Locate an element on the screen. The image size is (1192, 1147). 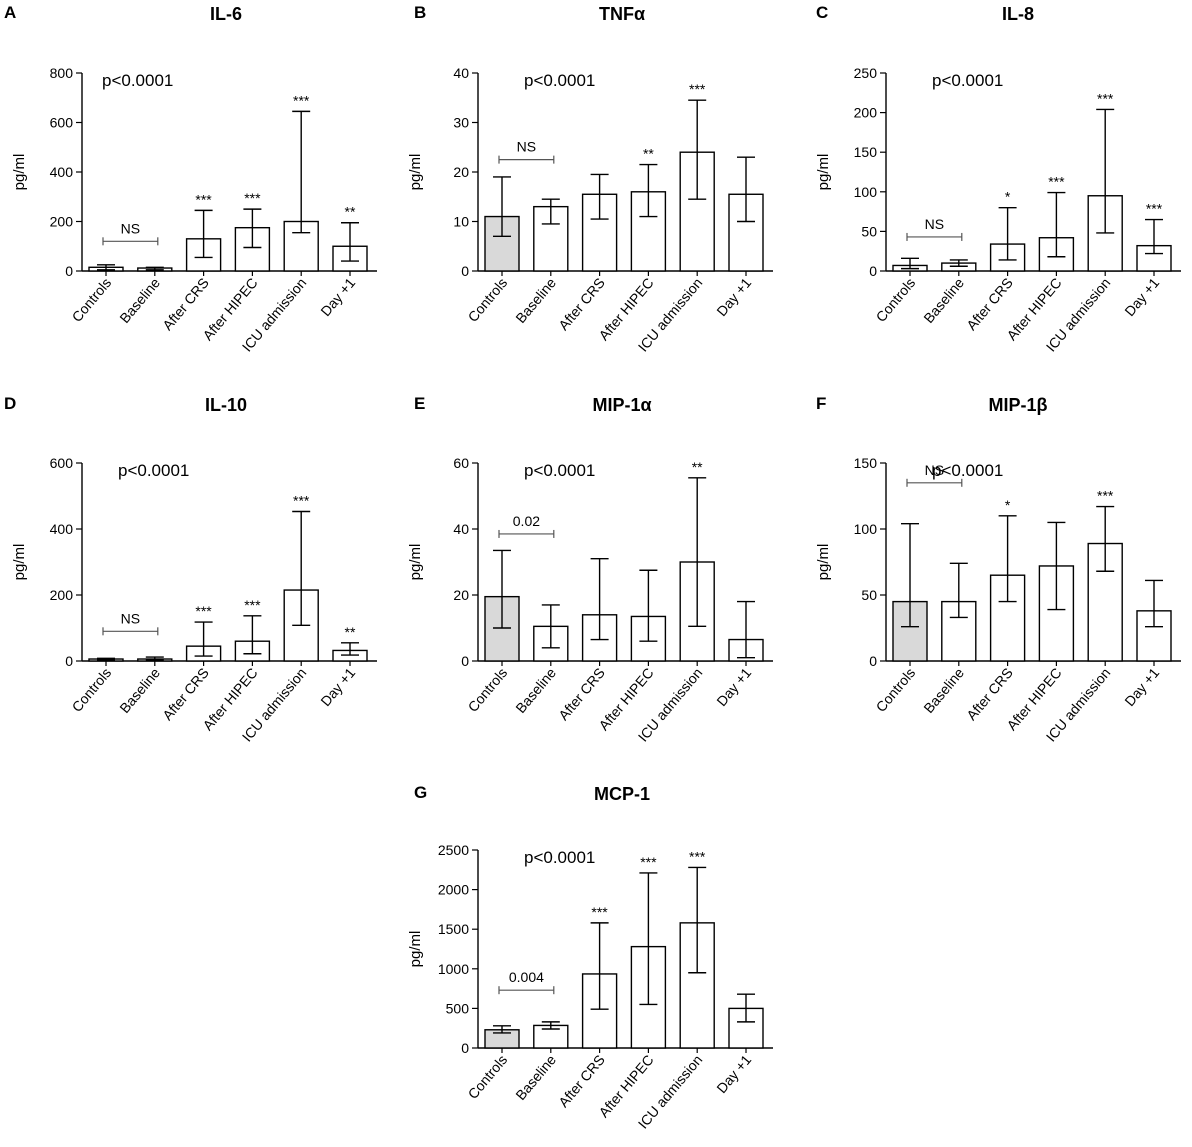
panel-title: MIP-1α is located at coordinates (621, 405).